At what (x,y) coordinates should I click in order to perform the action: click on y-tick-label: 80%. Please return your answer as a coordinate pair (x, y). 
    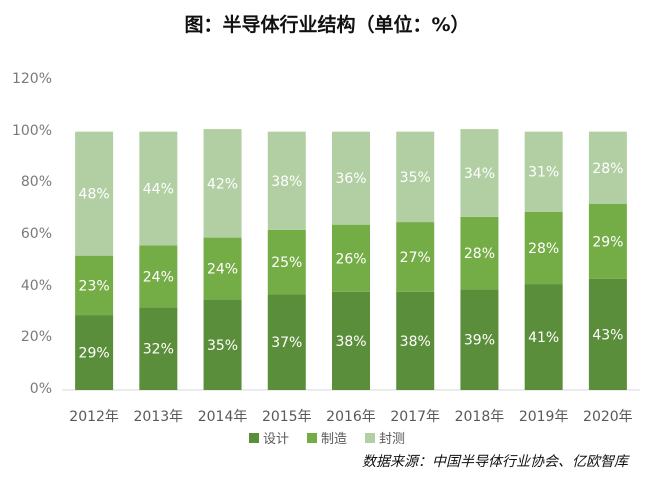
    Looking at the image, I should click on (36, 182).